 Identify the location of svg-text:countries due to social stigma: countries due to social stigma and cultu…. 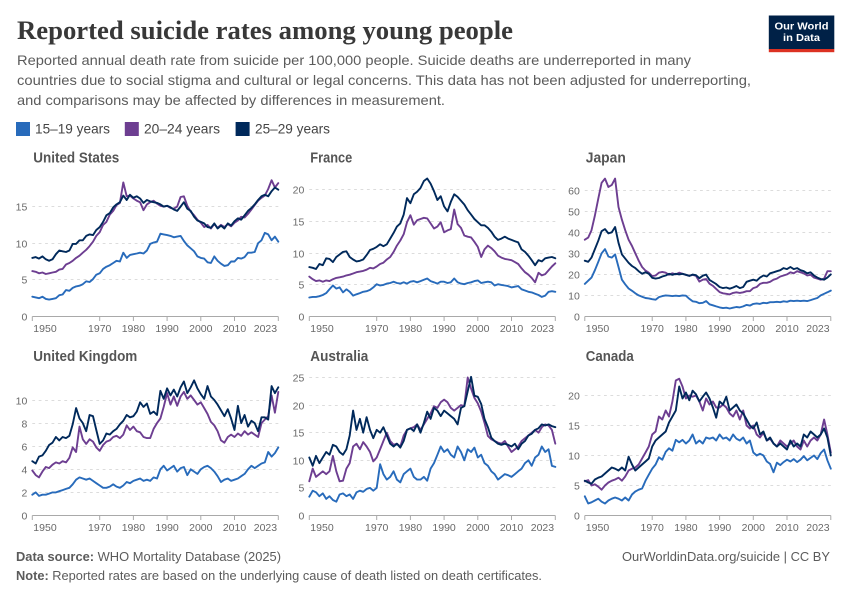
(384, 80).